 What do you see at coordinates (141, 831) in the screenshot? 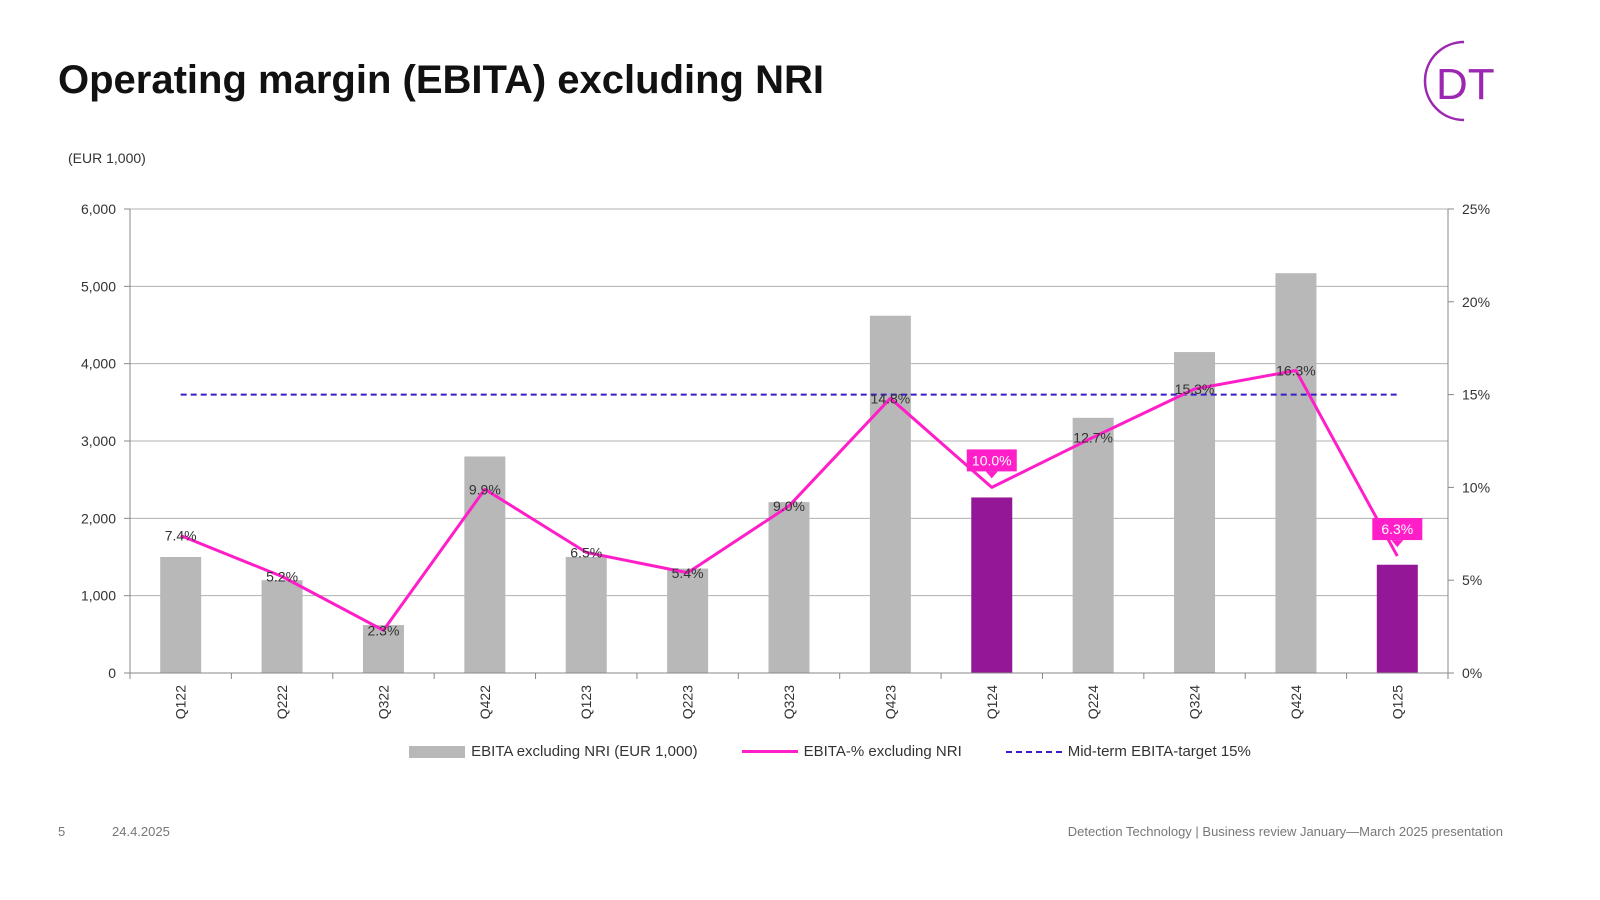
I see `footer-date: 24.4.2025` at bounding box center [141, 831].